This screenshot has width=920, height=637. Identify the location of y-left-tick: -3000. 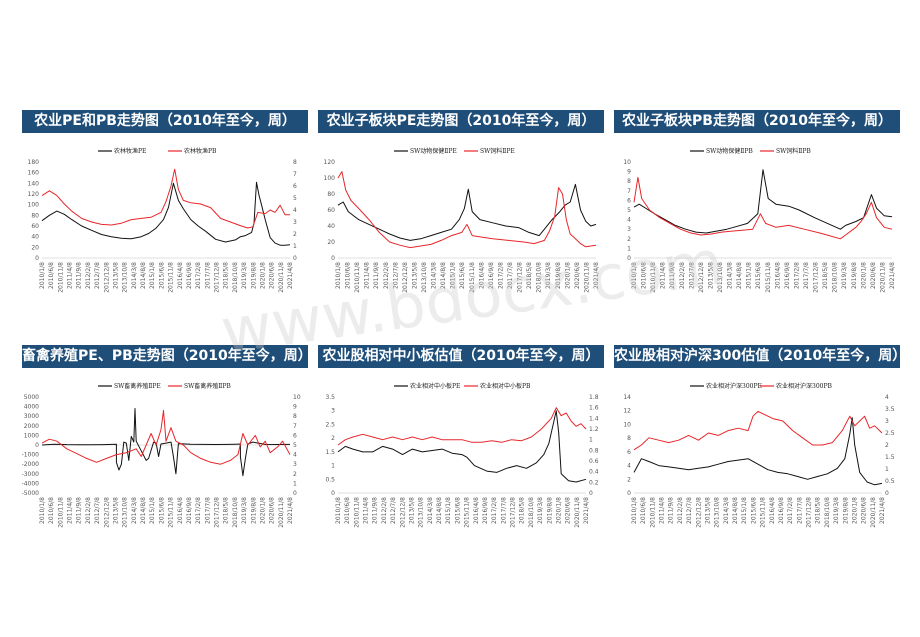
(30, 474).